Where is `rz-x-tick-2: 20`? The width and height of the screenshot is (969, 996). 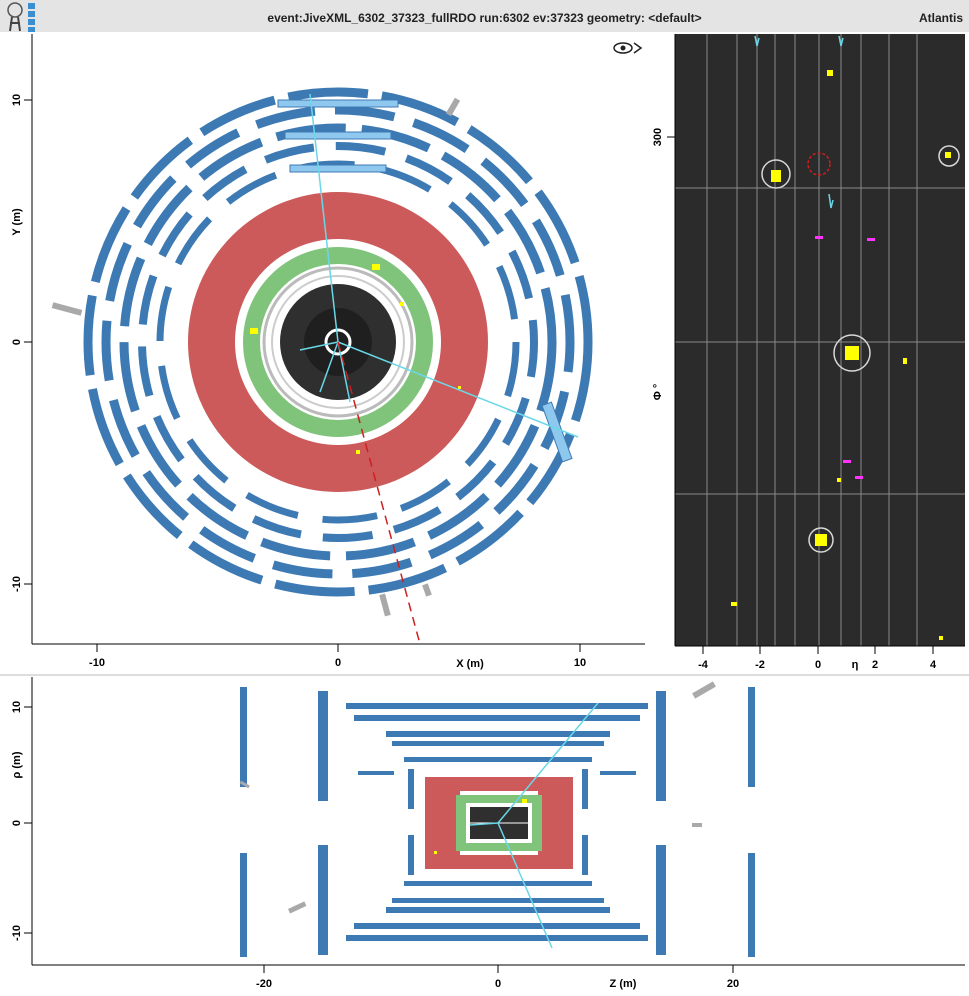 rz-x-tick-2: 20 is located at coordinates (733, 984).